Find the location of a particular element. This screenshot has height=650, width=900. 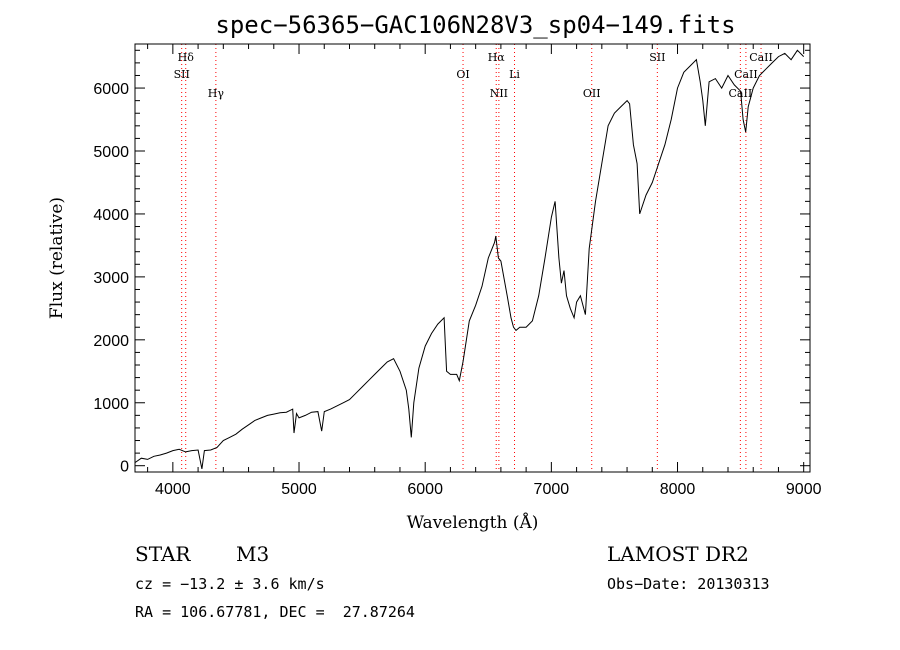

object-subclass: M3 is located at coordinates (253, 554).